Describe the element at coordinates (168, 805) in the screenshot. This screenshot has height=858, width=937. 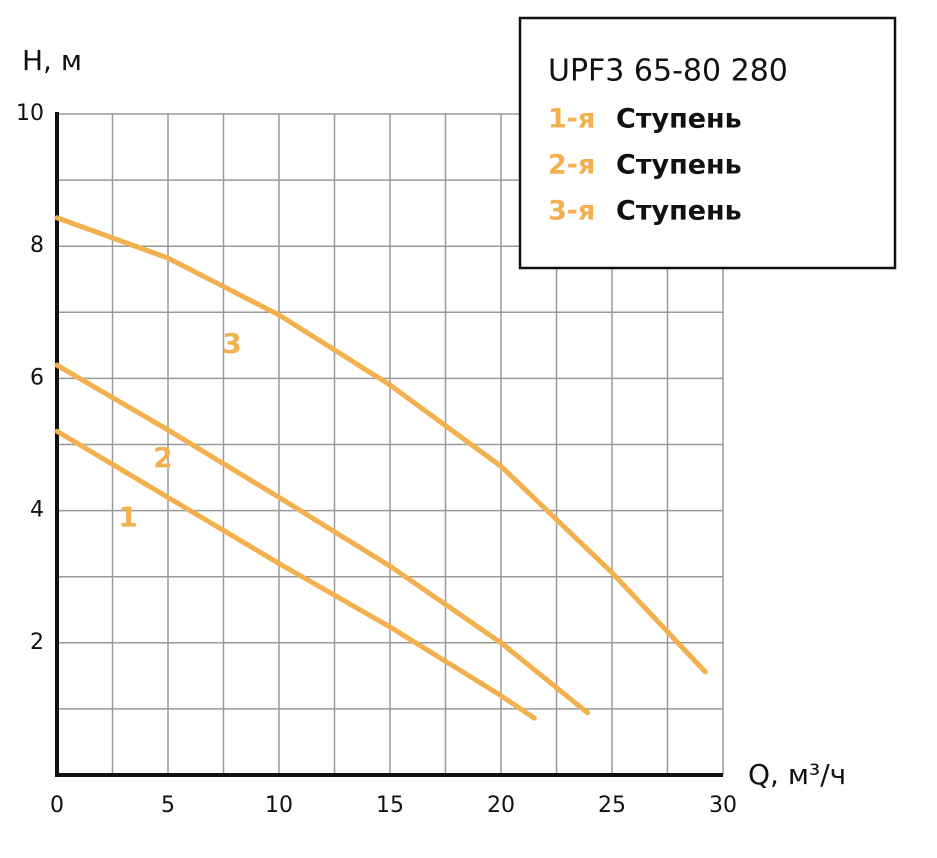
I see `x-tick-label: 5` at that location.